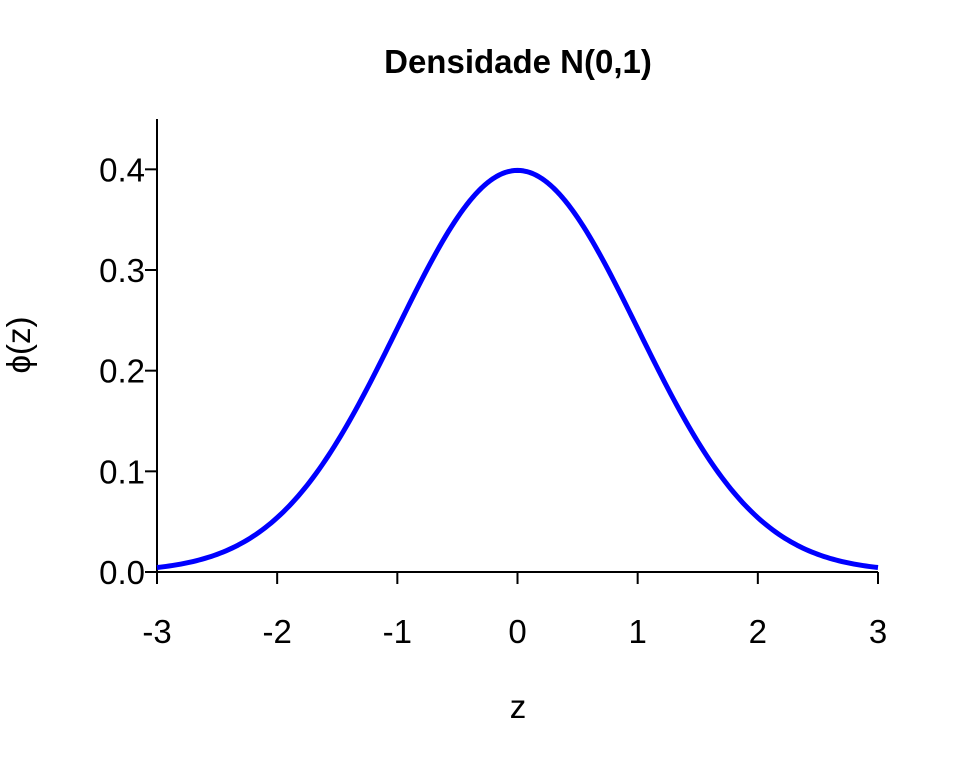 The width and height of the screenshot is (960, 773). Describe the element at coordinates (758, 631) in the screenshot. I see `x-tick-label: 2` at that location.